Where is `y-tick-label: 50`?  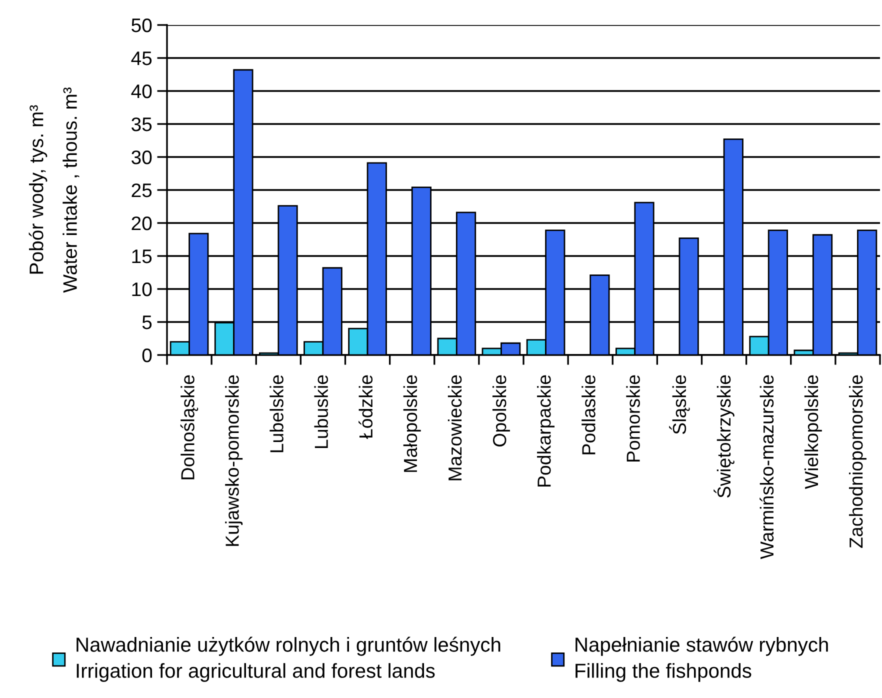 y-tick-label: 50 is located at coordinates (142, 25).